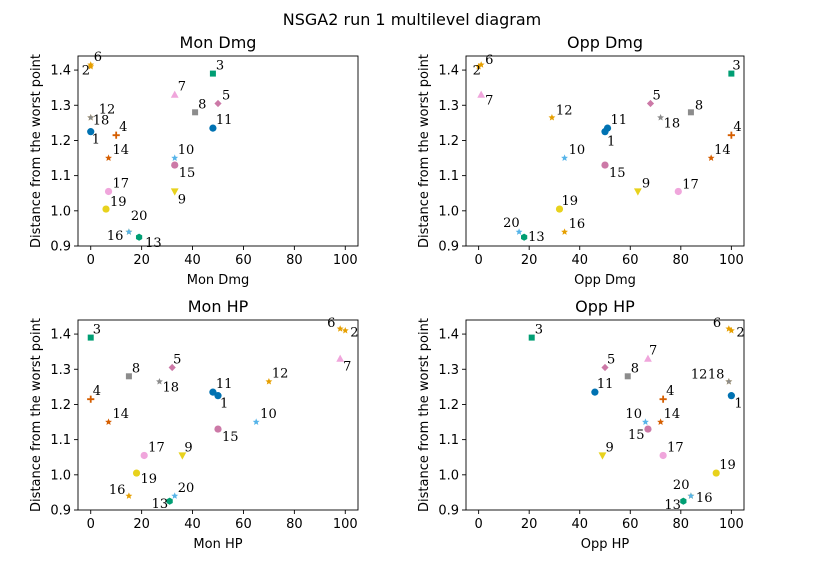 The width and height of the screenshot is (824, 565). I want to click on subplot-title: Mon Dmg, so click(218, 42).